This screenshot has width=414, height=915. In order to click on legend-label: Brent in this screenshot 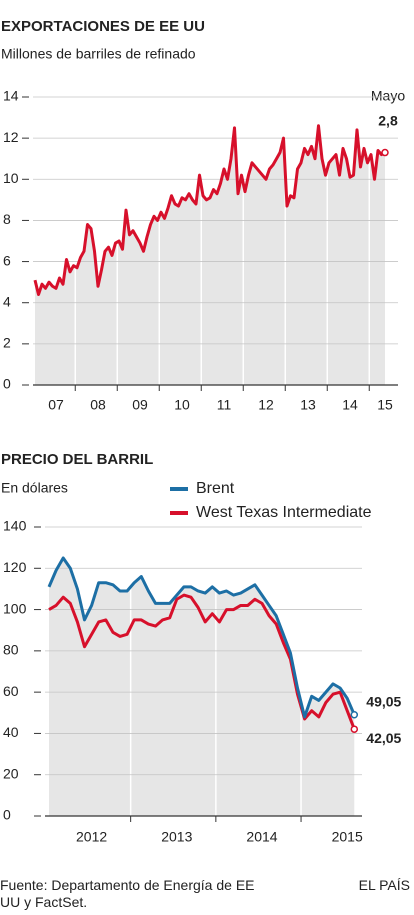, I will do `click(215, 488)`.